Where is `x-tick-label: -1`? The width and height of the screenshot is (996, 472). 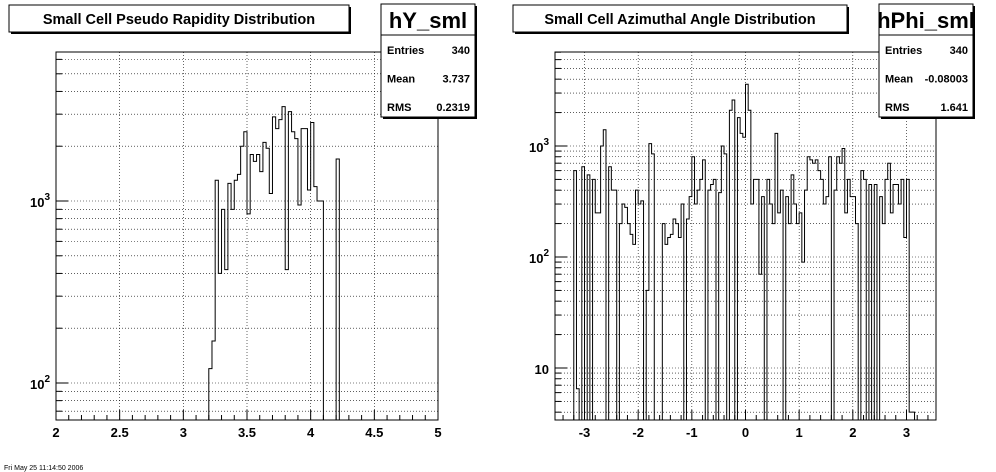 x-tick-label: -1 is located at coordinates (692, 432).